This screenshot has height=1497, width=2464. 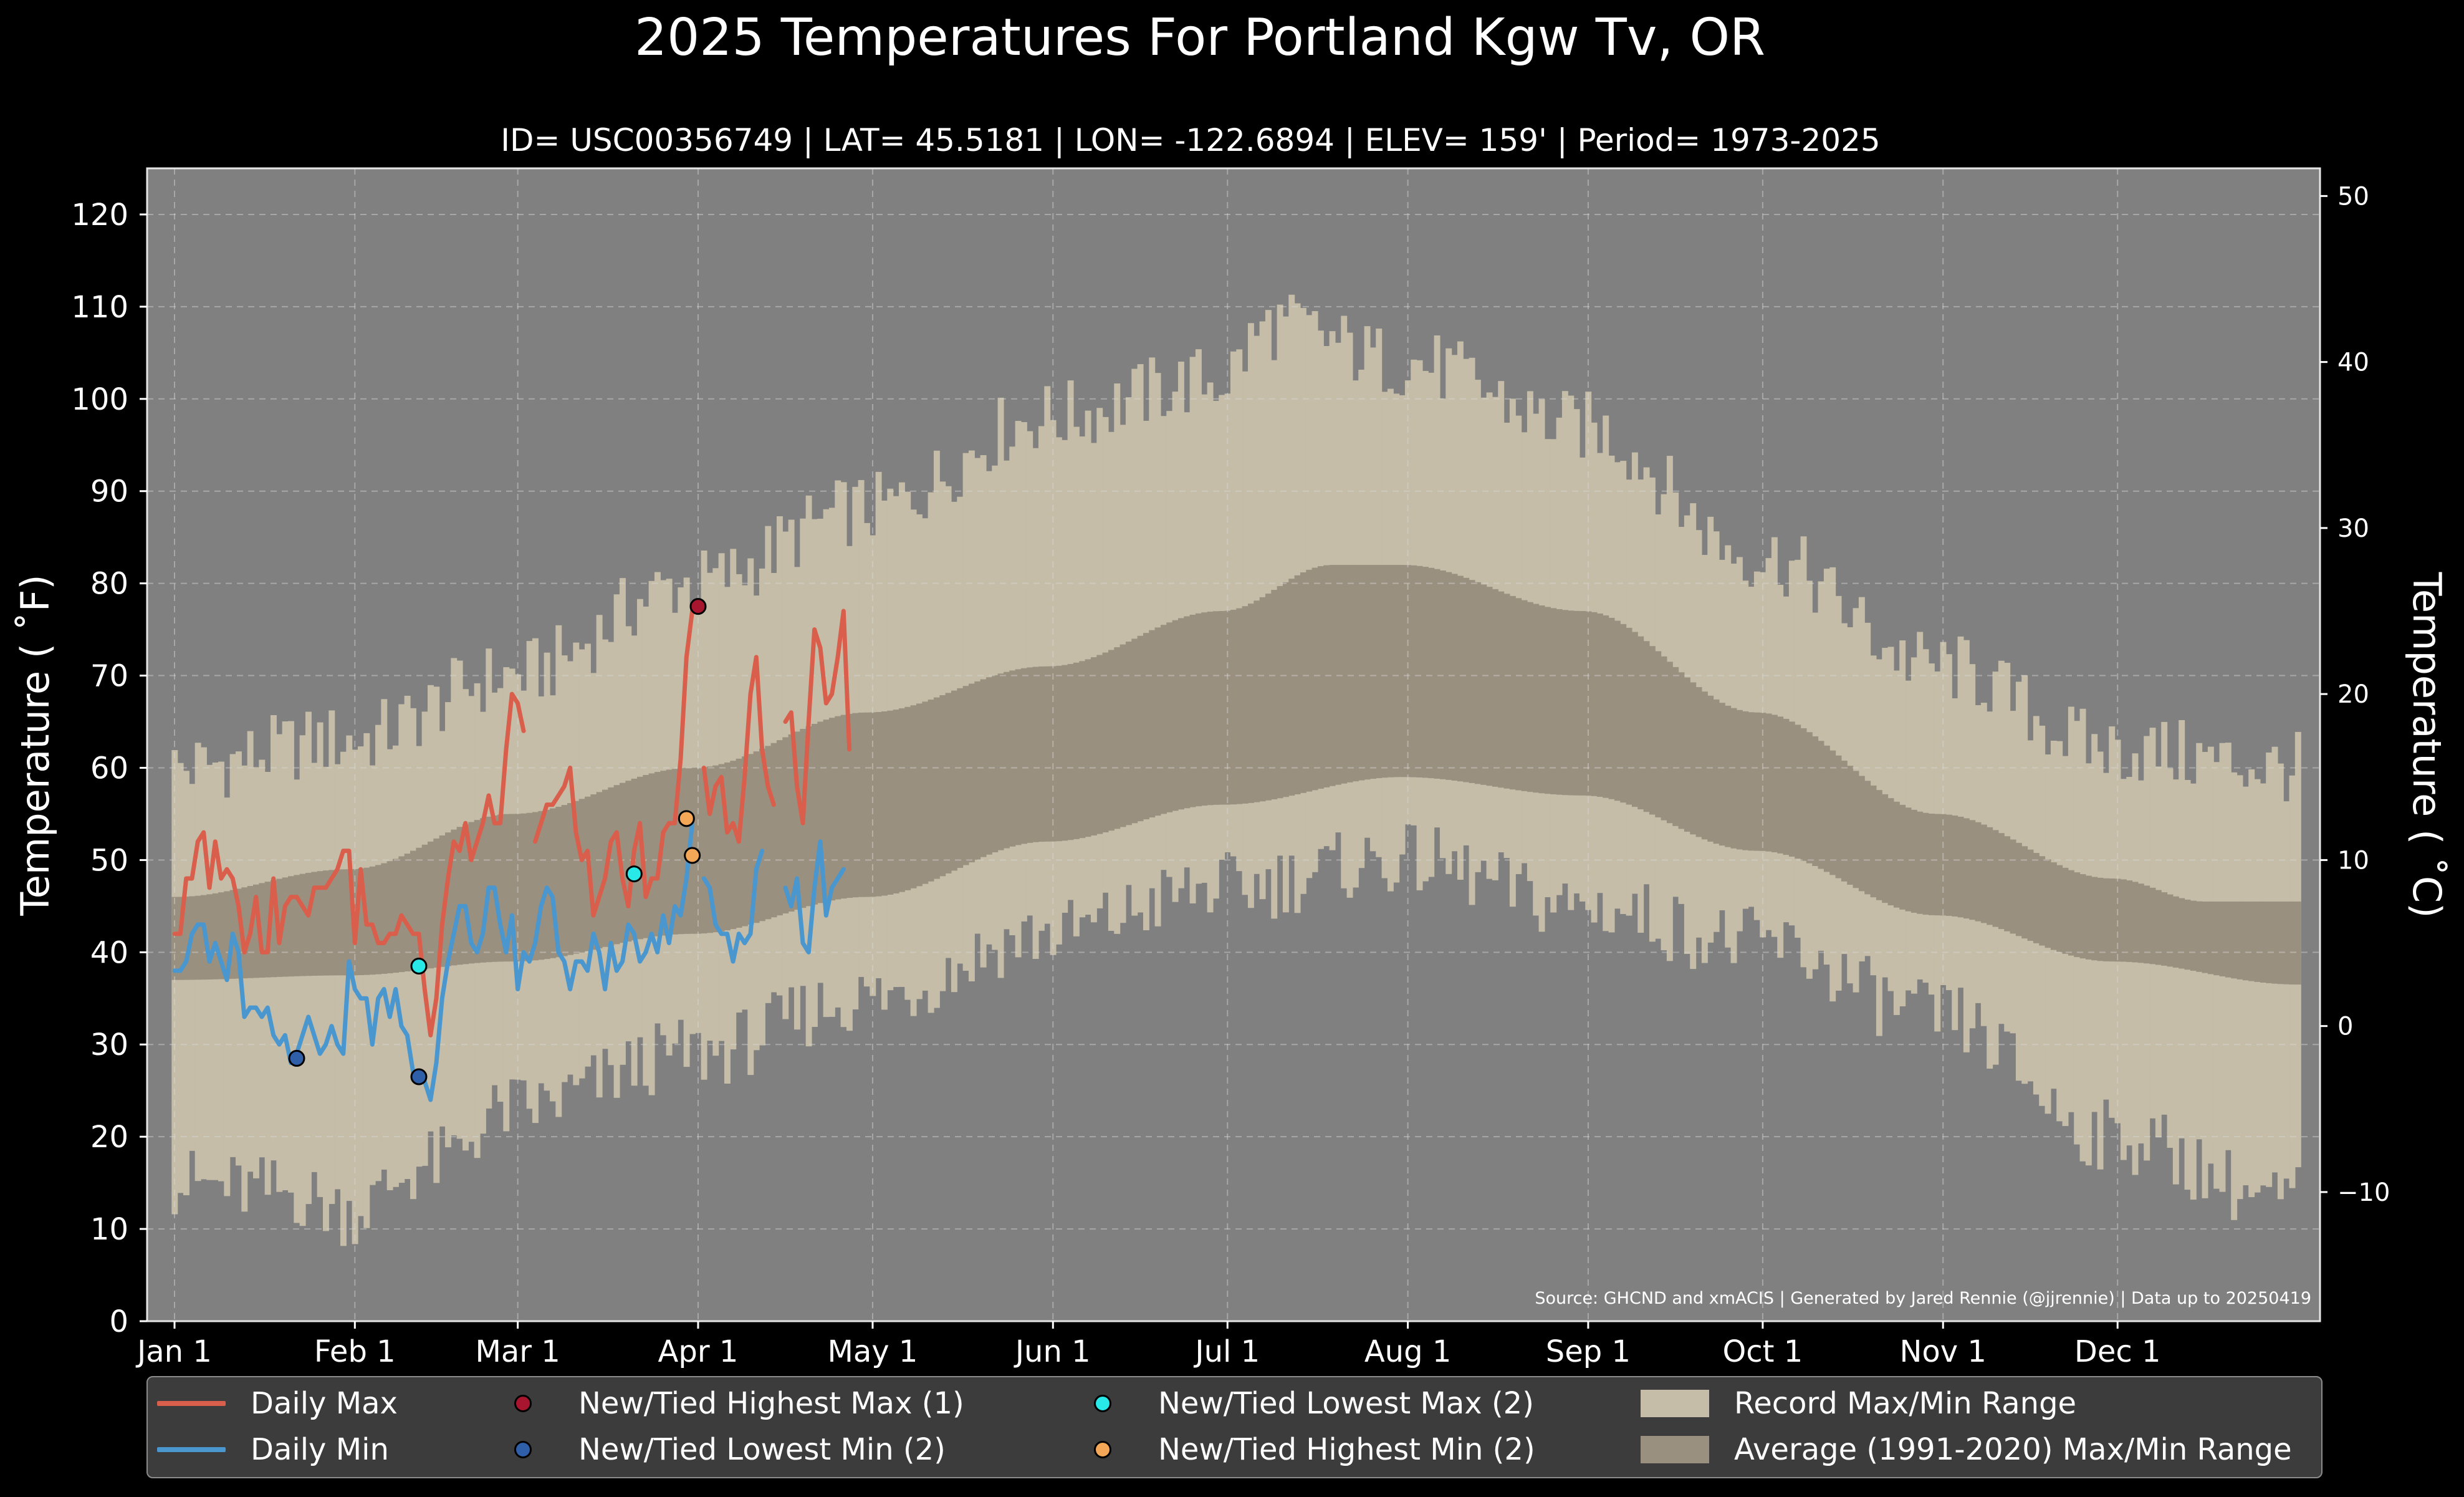 I want to click on x-tick-label: Jun 1, so click(x=1052, y=1351).